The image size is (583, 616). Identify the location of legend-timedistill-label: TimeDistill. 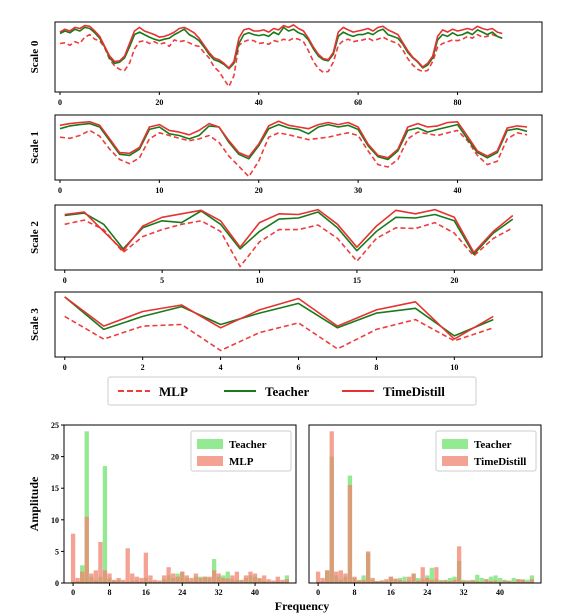
(414, 391).